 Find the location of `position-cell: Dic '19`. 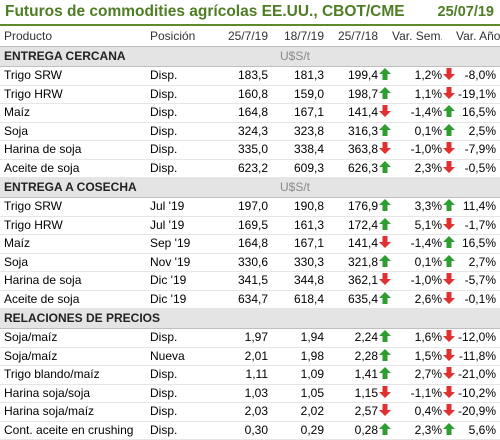

position-cell: Dic '19 is located at coordinates (181, 299).